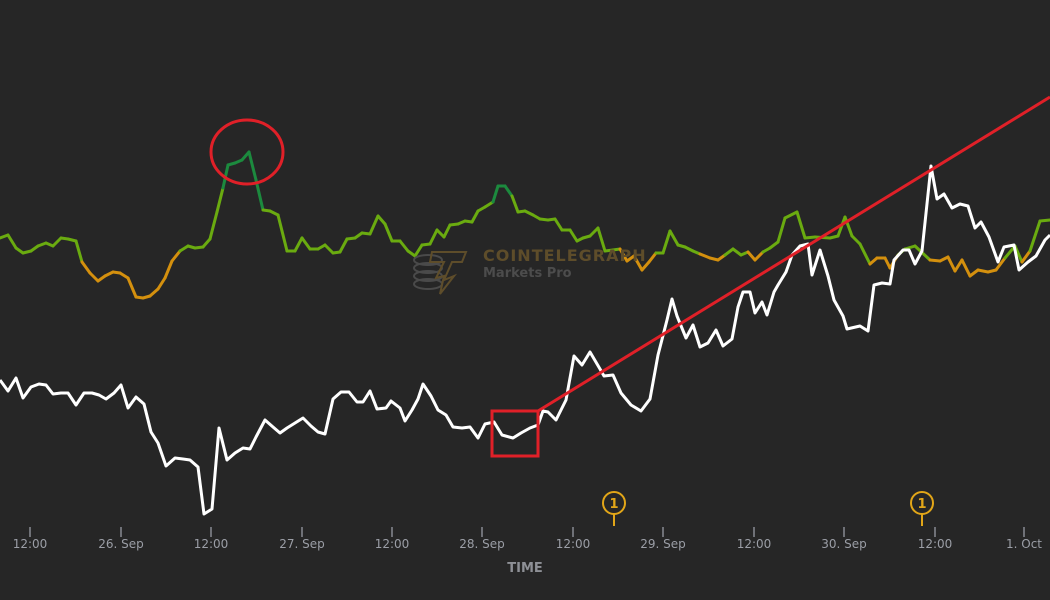  Describe the element at coordinates (844, 544) in the screenshot. I see `x-tick-label: 30. Sep` at that location.